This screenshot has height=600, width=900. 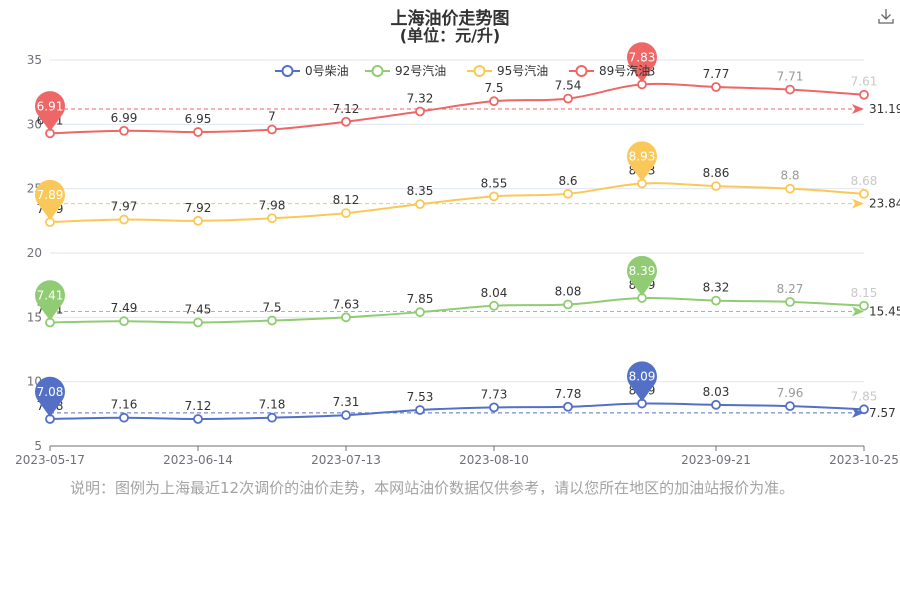 What do you see at coordinates (272, 405) in the screenshot?
I see `data-label: 7.18` at bounding box center [272, 405].